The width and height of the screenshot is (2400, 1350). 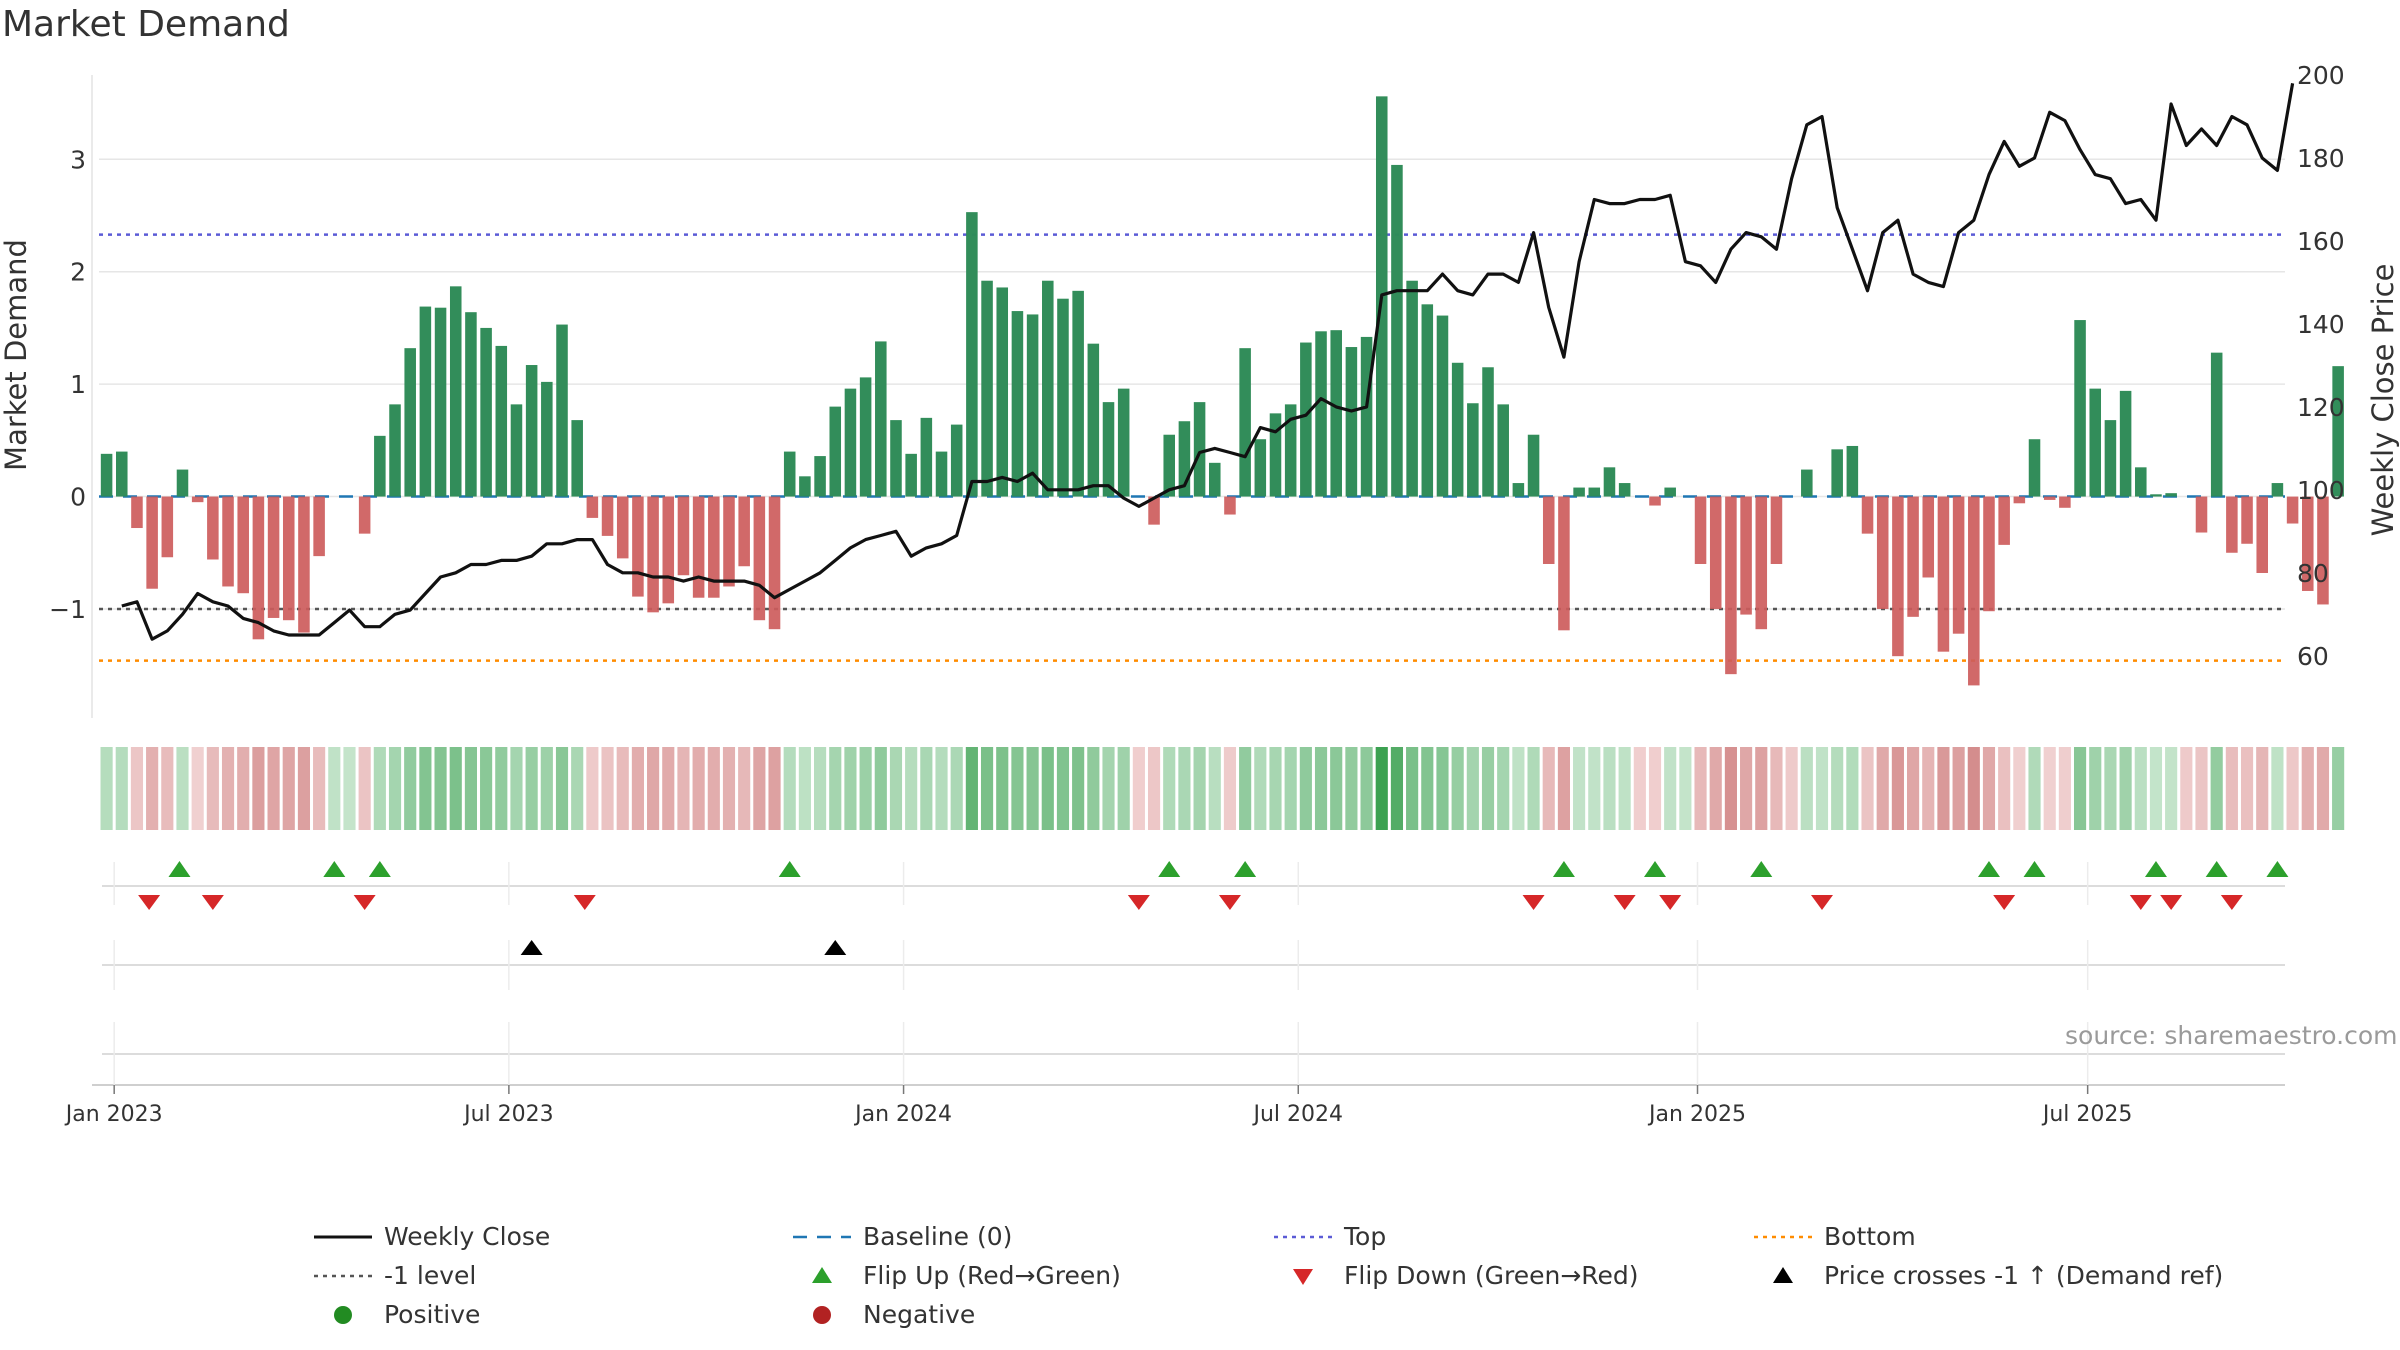 What do you see at coordinates (1834, 1236) in the screenshot?
I see `legend-item-bottom: Bottom` at bounding box center [1834, 1236].